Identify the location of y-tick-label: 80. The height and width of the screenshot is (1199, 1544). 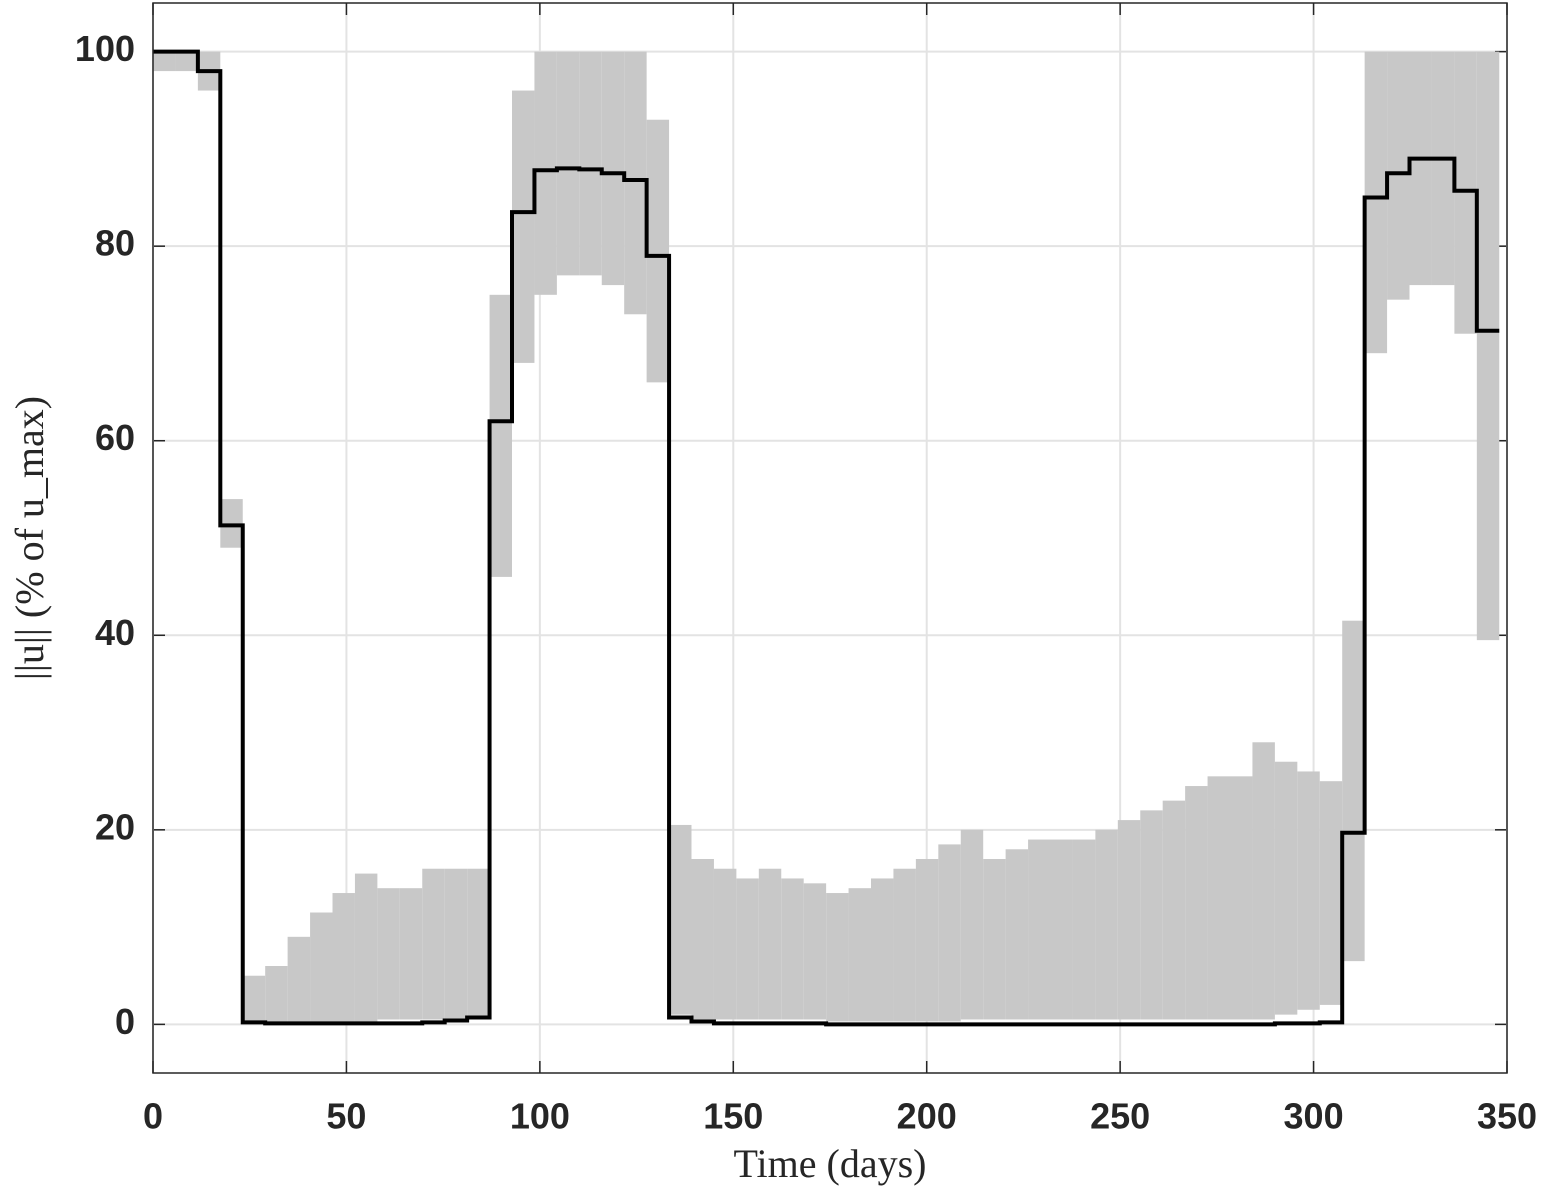
(115, 243).